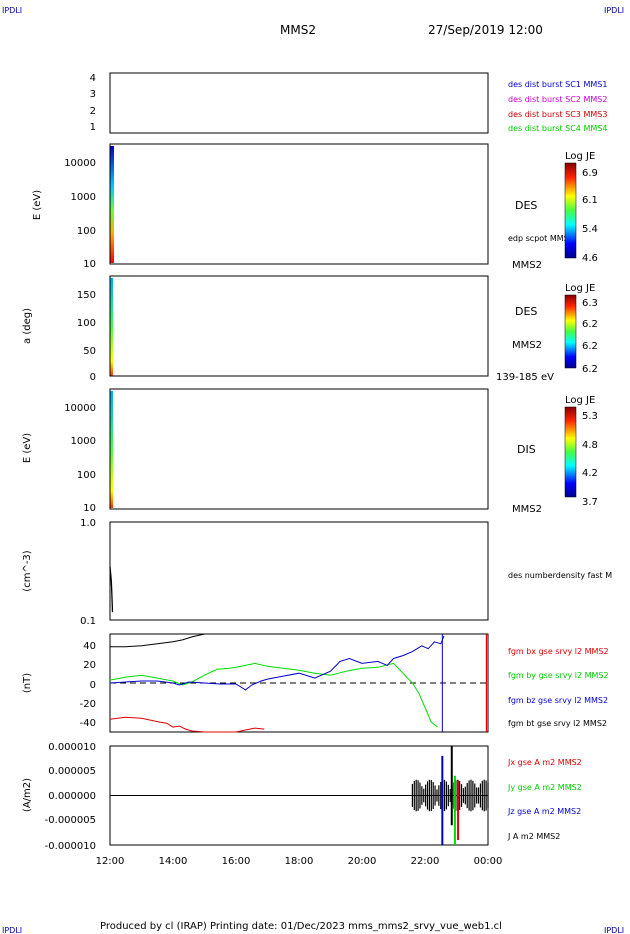 The image size is (630, 934). What do you see at coordinates (86, 295) in the screenshot?
I see `des-pitch-ytick-150: 150` at bounding box center [86, 295].